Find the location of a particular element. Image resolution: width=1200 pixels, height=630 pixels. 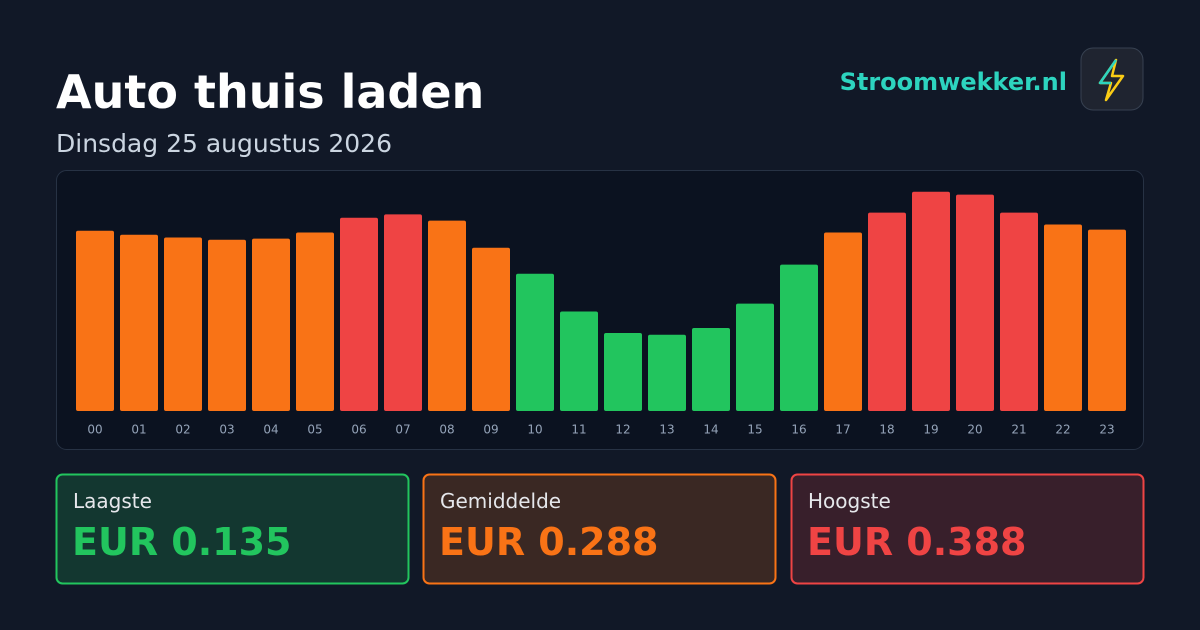

x-tick-label: 22 is located at coordinates (1062, 430).